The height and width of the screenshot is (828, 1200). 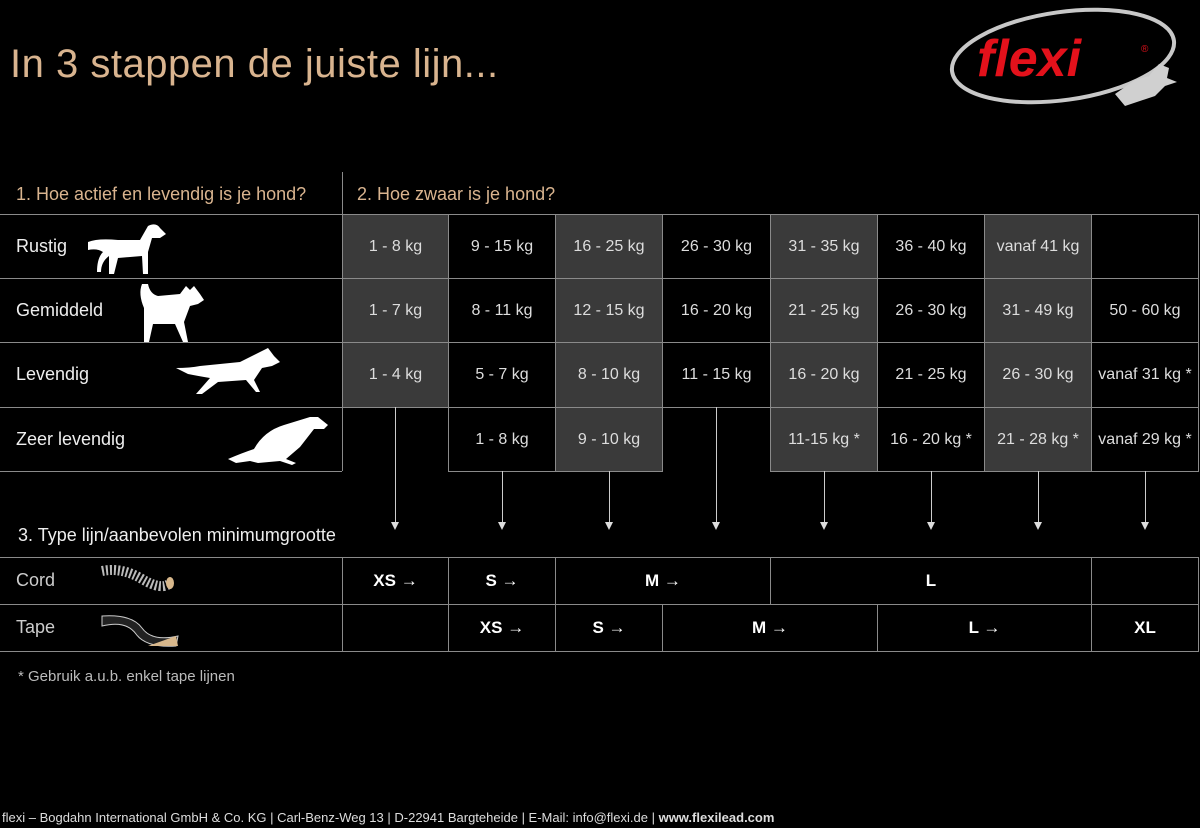 What do you see at coordinates (36, 580) in the screenshot?
I see `leash-type-label: Cord` at bounding box center [36, 580].